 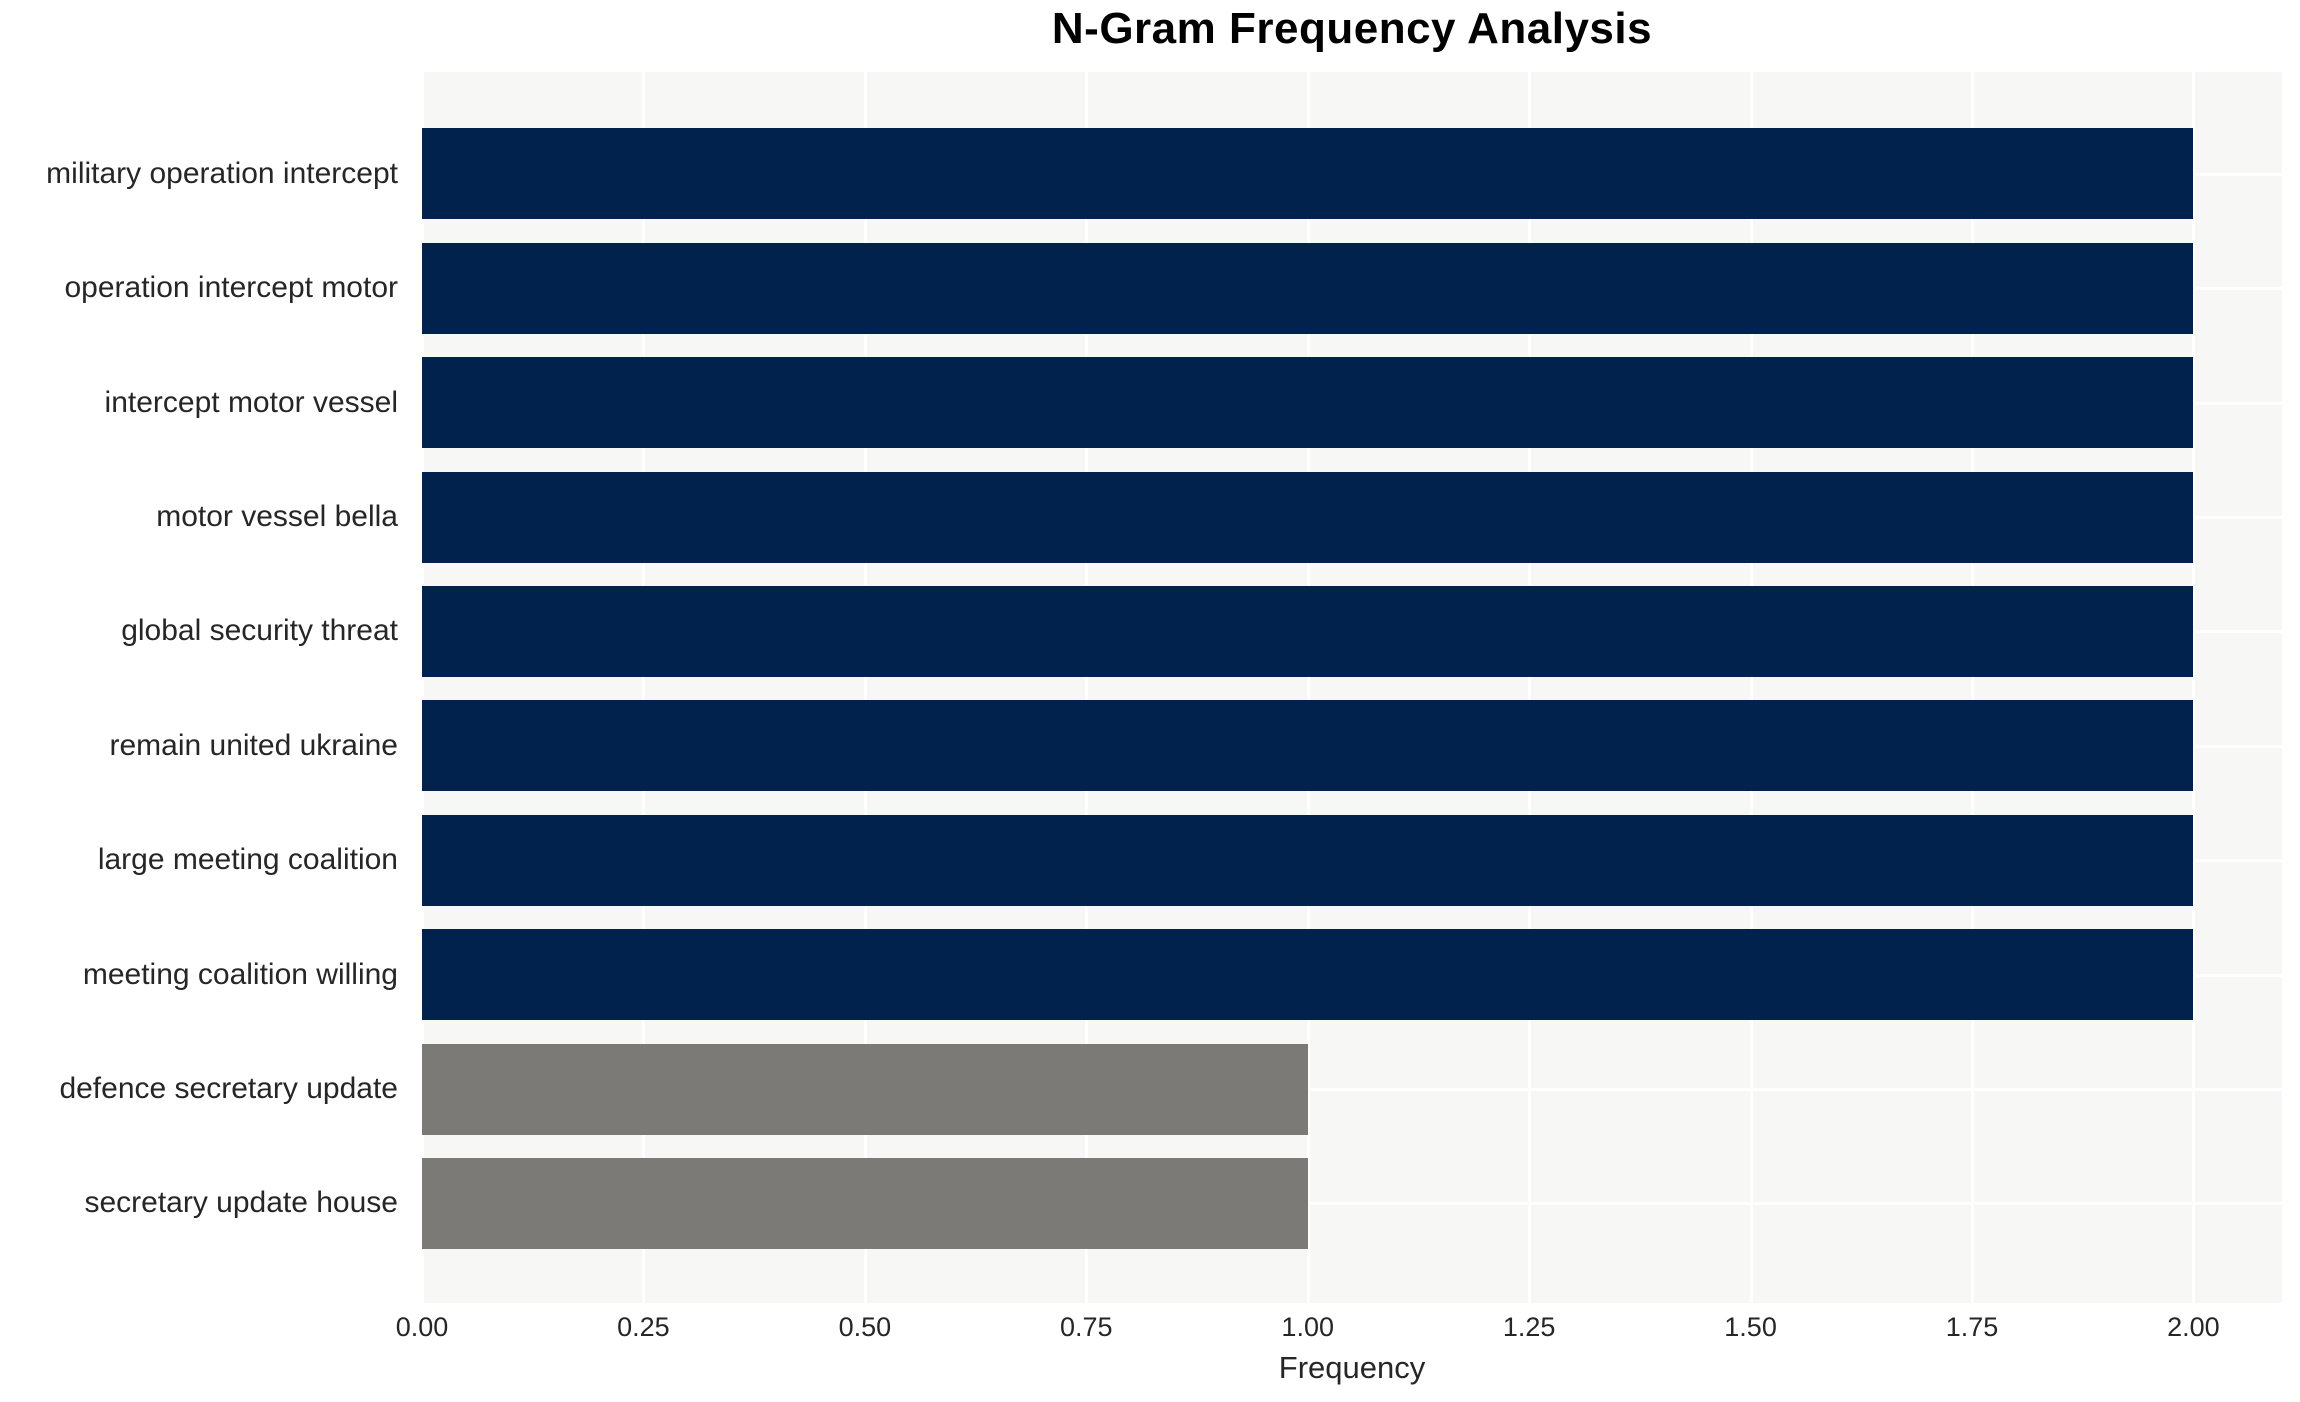 What do you see at coordinates (251, 402) in the screenshot?
I see `y-tick-label: intercept motor vessel` at bounding box center [251, 402].